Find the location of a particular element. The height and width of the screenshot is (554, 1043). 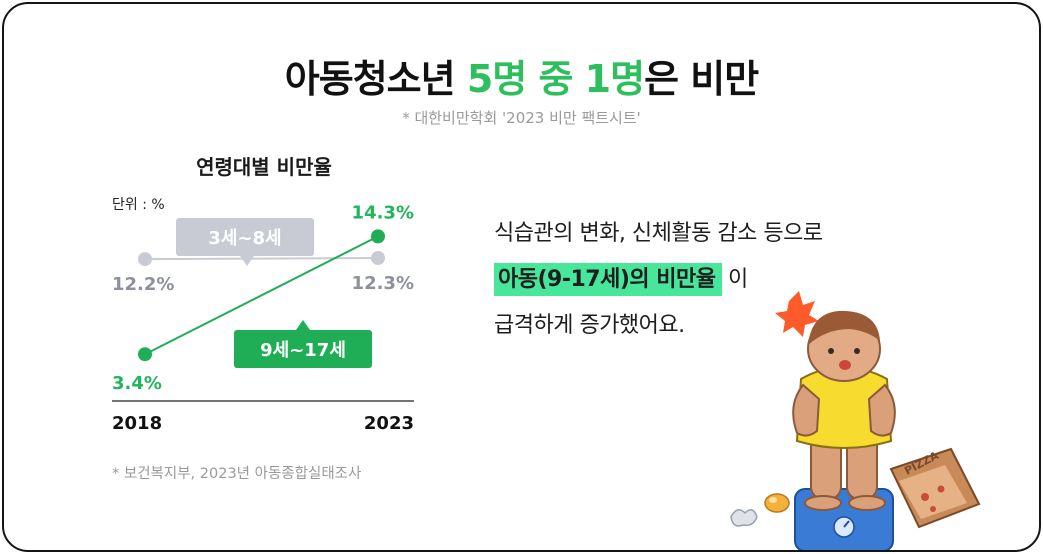

legend-badge-1: 9세~17세 is located at coordinates (303, 344).